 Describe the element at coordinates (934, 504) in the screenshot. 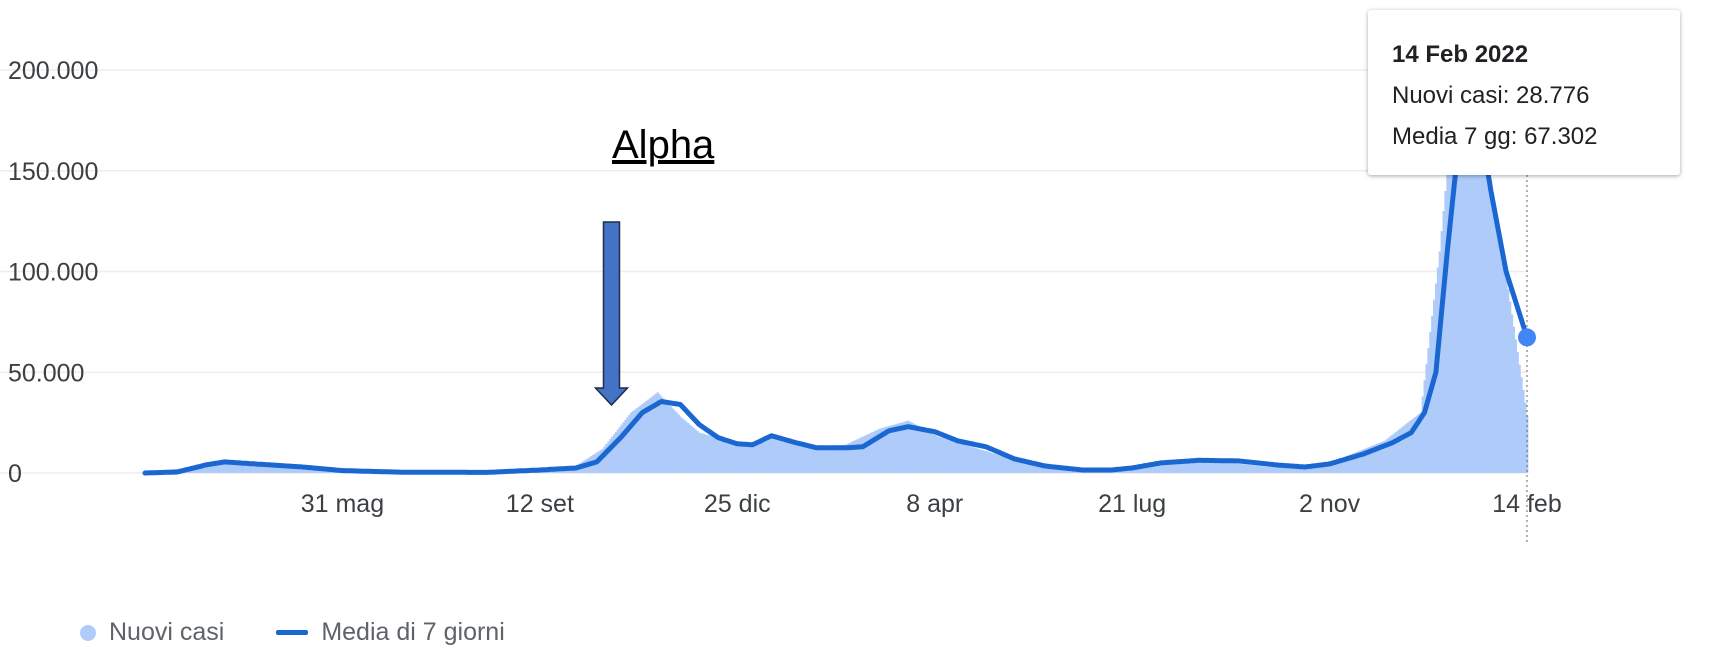

I see `x-tick-label-3: 8 apr` at that location.